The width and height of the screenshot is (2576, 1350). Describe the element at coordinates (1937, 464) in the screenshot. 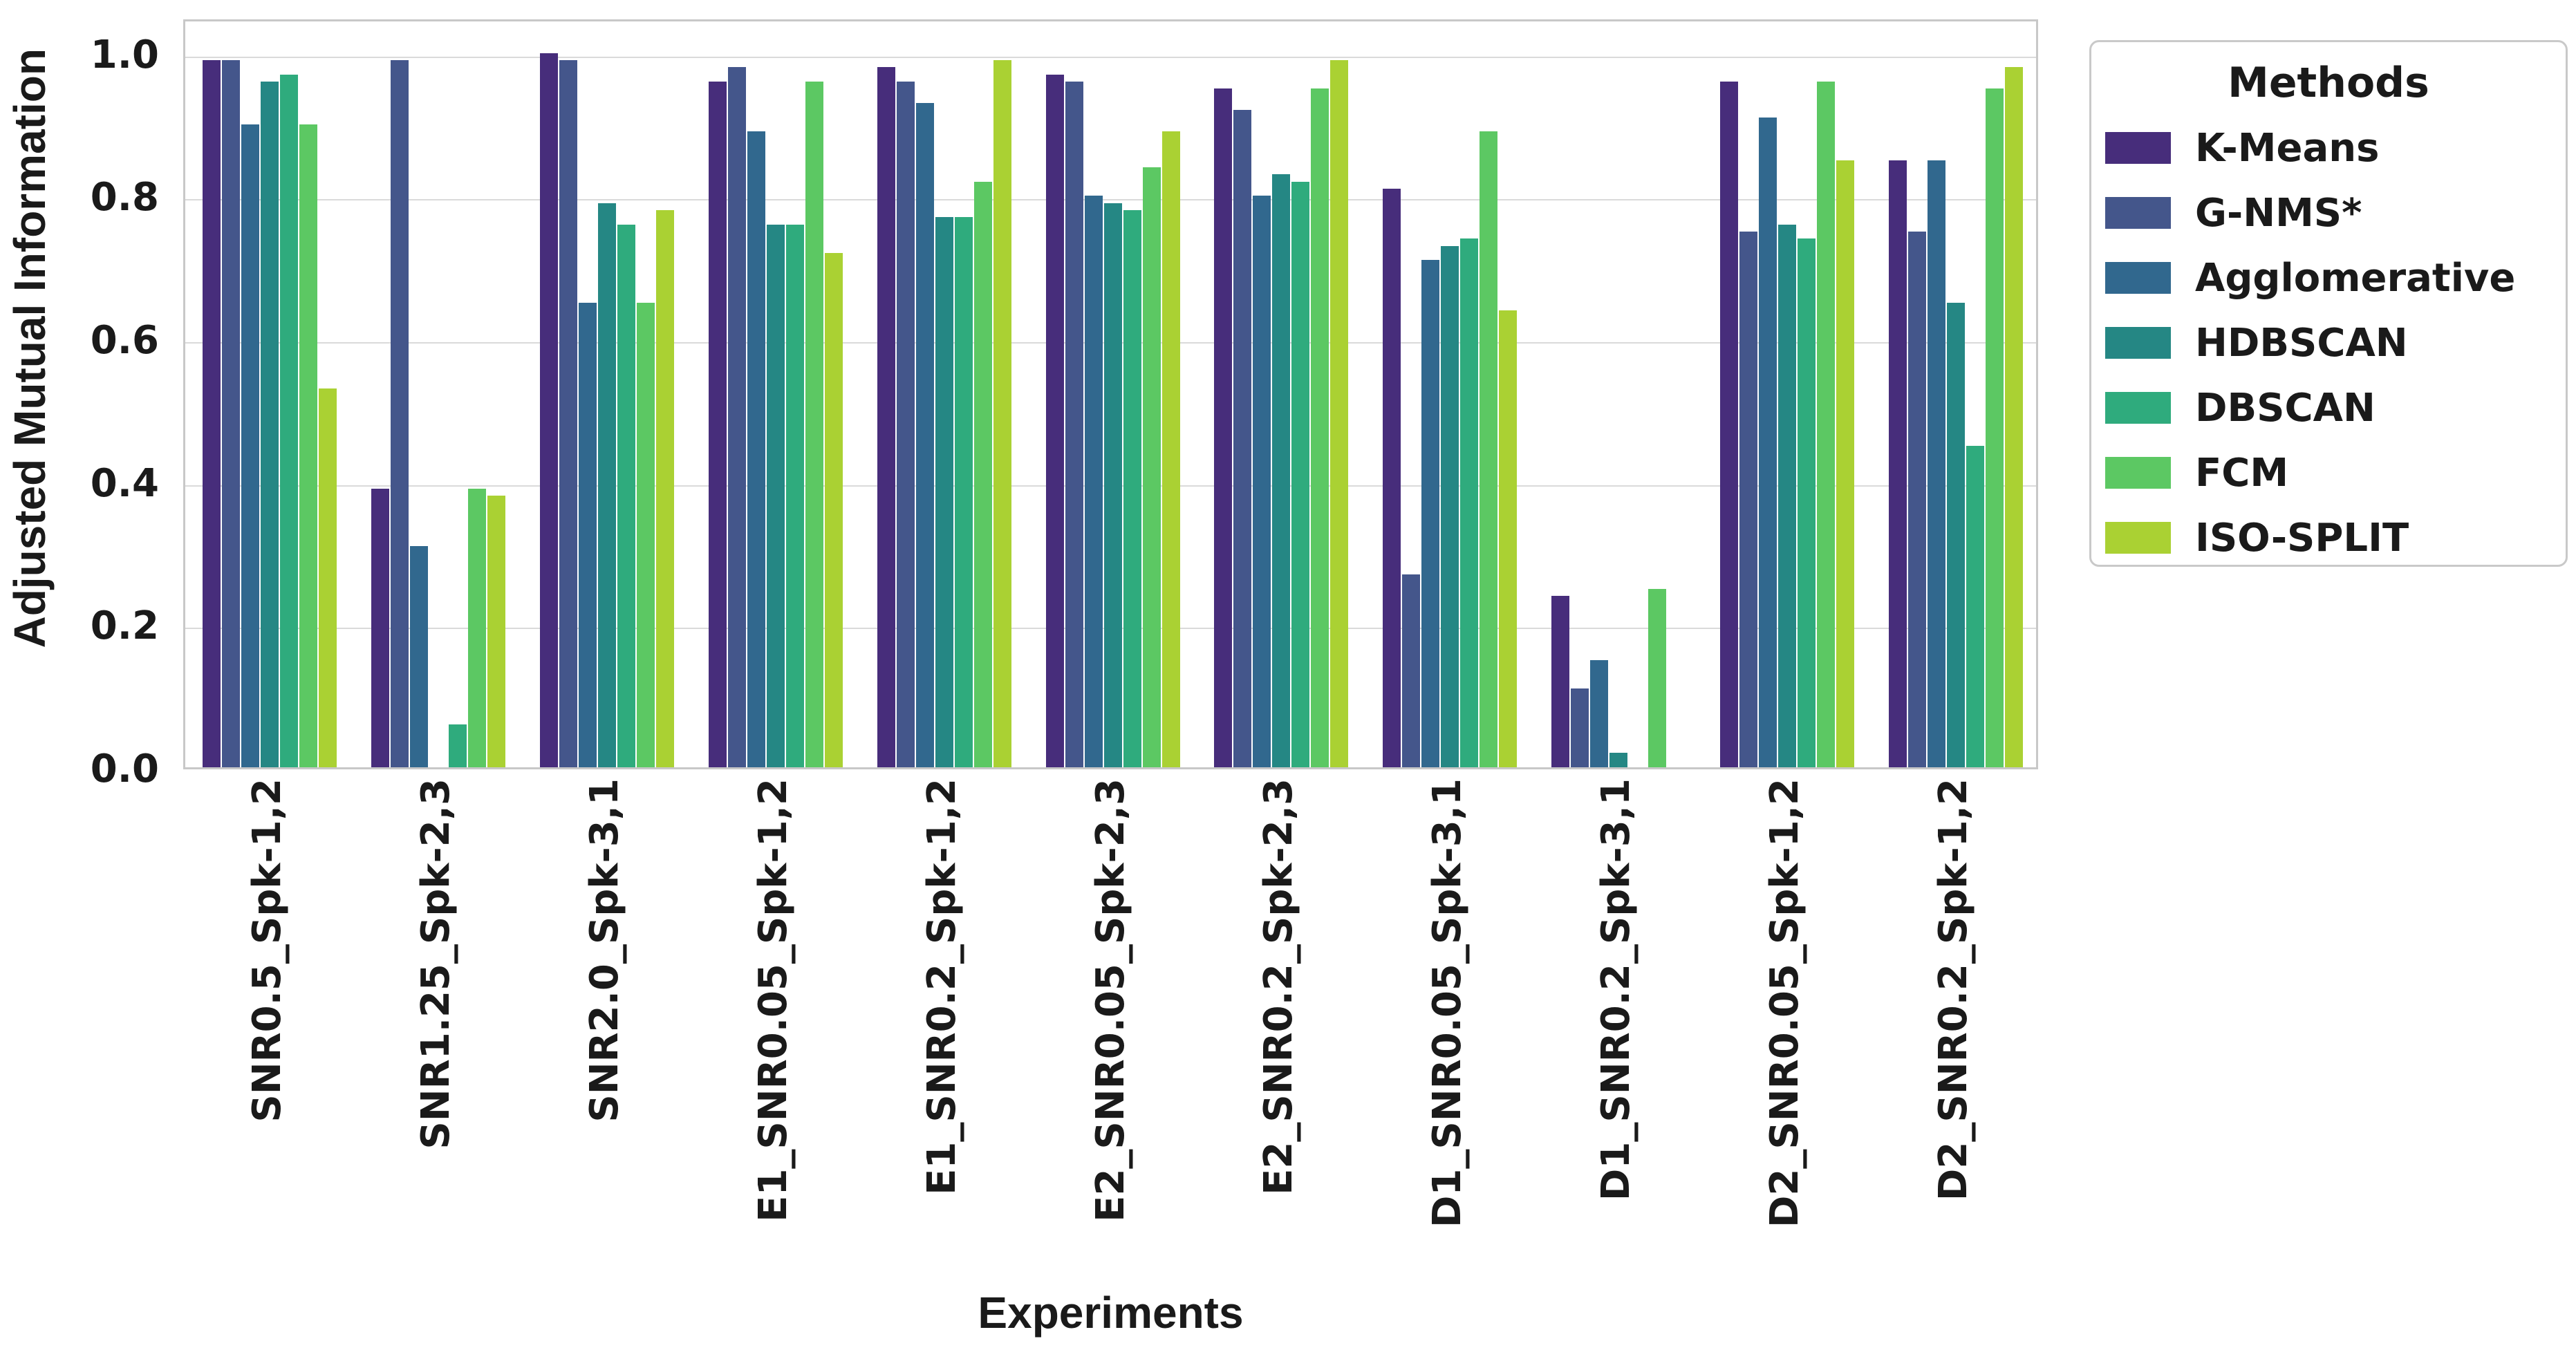

I see `bar-Agglomerative-D2_SNR0.2_Spk-1,2` at that location.